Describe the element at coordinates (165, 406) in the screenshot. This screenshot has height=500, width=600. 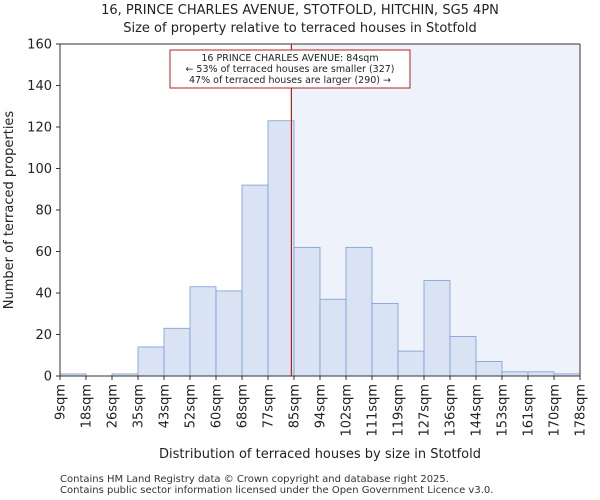
I see `x-tick-label-43sqm: 43sqm` at that location.